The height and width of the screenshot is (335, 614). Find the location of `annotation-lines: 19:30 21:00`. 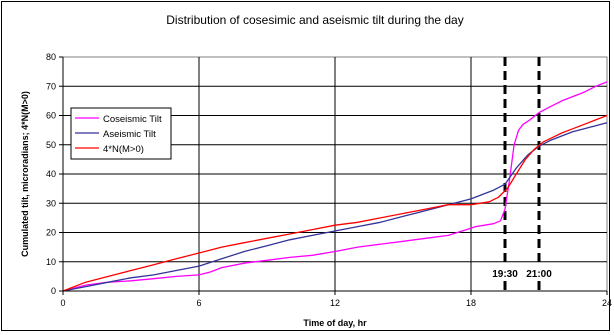

annotation-lines: 19:30 21:00 is located at coordinates (522, 174).